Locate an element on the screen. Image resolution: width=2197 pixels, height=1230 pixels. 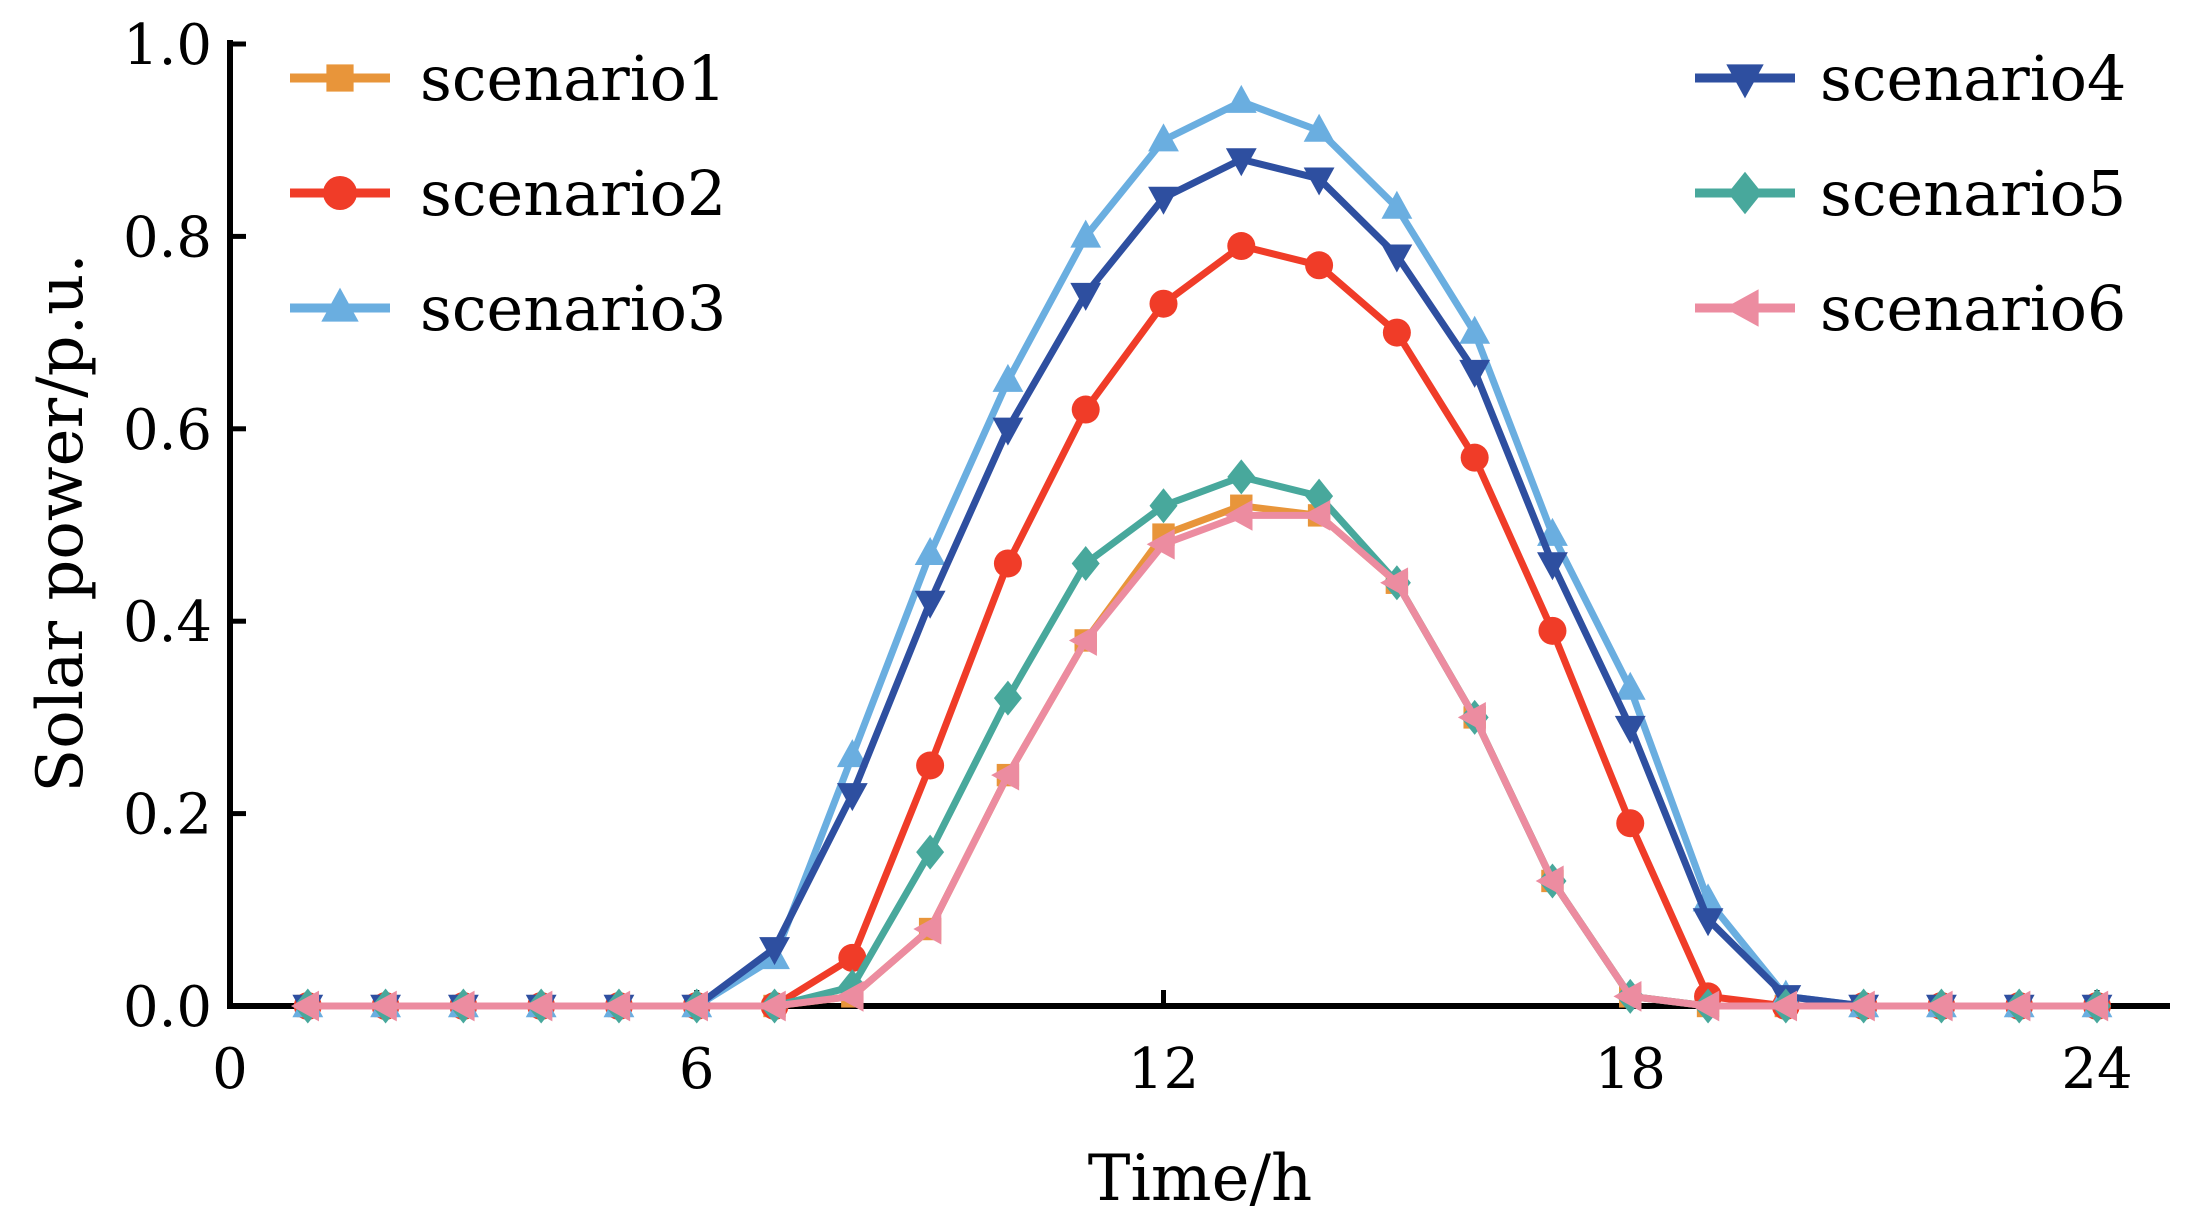
legend-item: scenario1 is located at coordinates (508, 78).